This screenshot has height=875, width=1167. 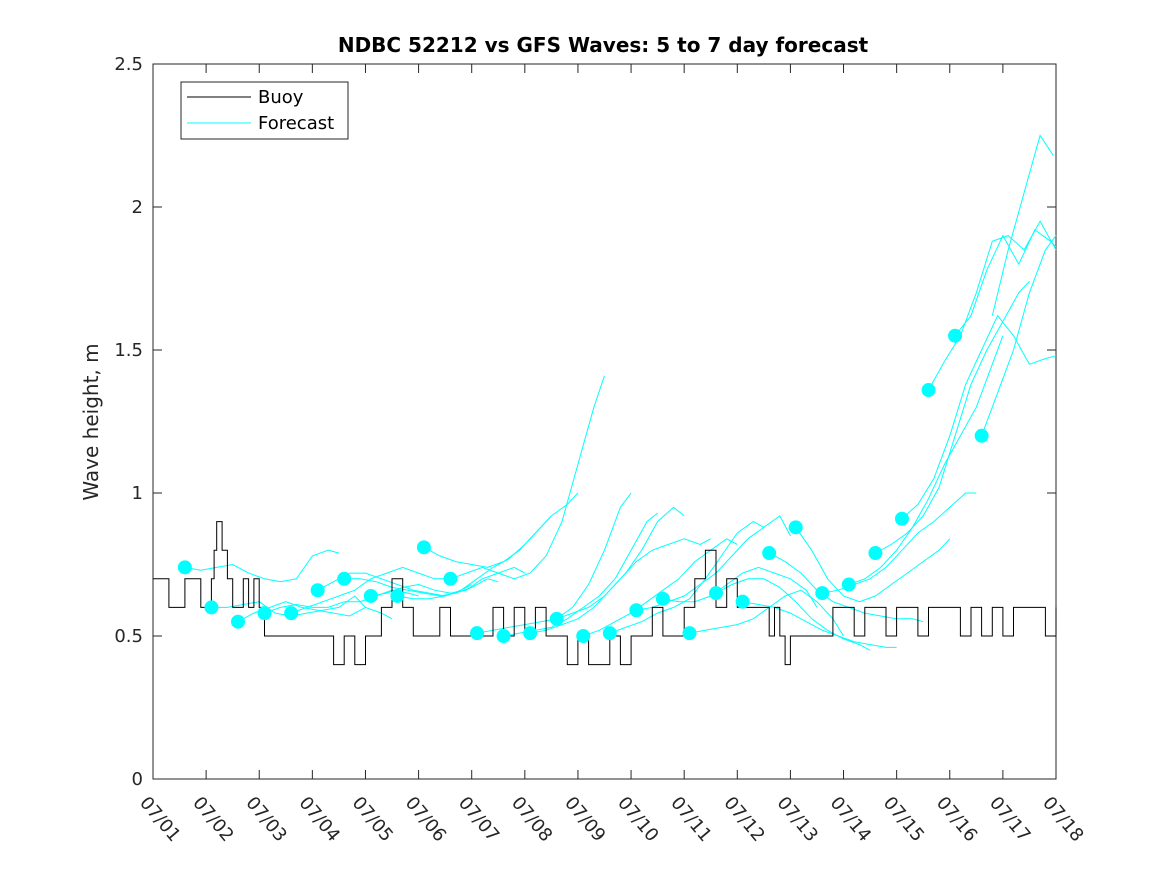 What do you see at coordinates (137, 779) in the screenshot?
I see `y-tick-label: 0` at bounding box center [137, 779].